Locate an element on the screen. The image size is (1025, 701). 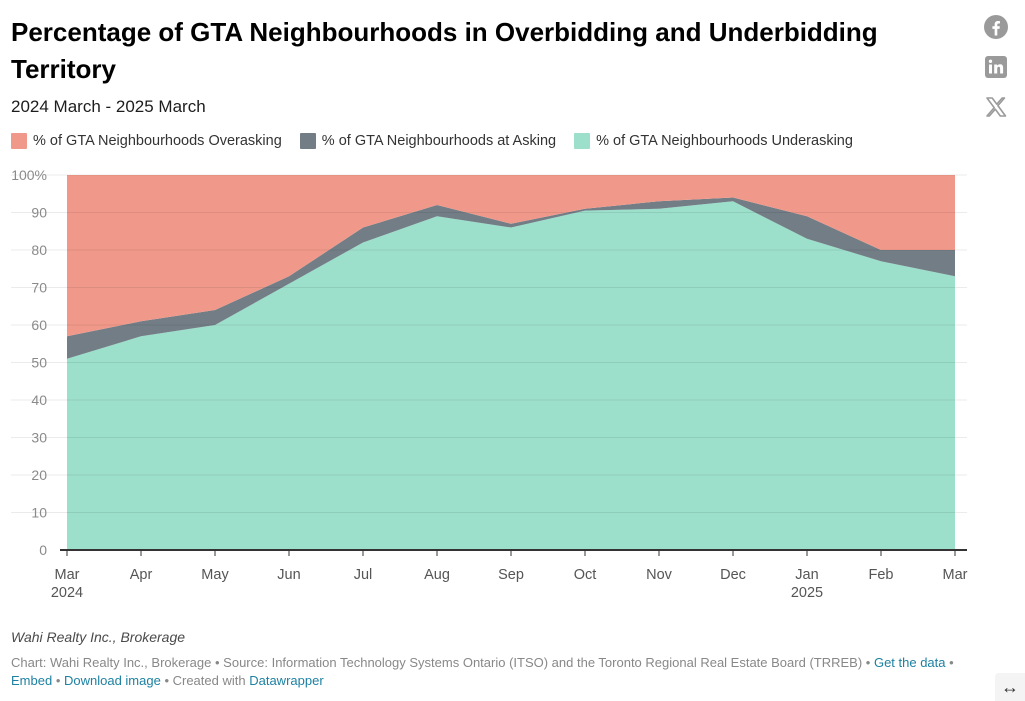
x-tick-year-label-10: 2025 is located at coordinates (807, 592).